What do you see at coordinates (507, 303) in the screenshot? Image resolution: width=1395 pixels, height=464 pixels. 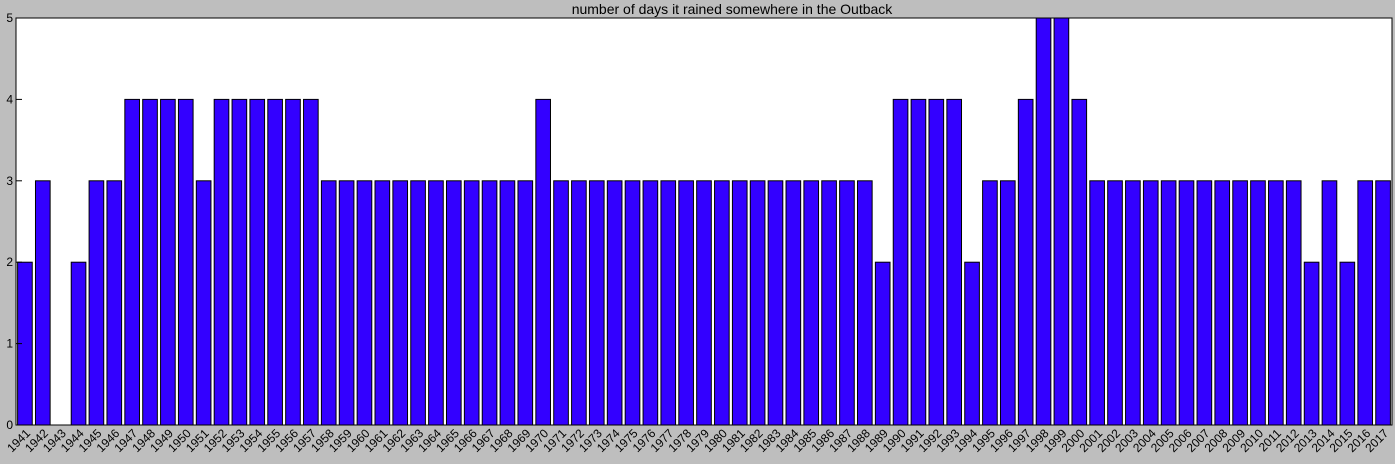 I see `bar-1968` at bounding box center [507, 303].